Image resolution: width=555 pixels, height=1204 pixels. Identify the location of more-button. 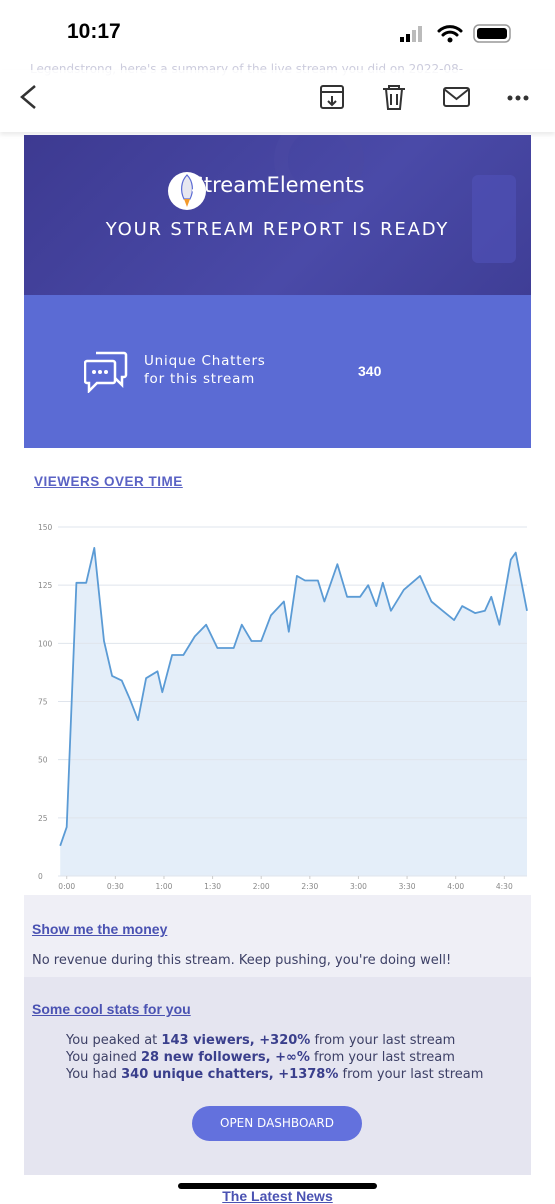
(518, 98).